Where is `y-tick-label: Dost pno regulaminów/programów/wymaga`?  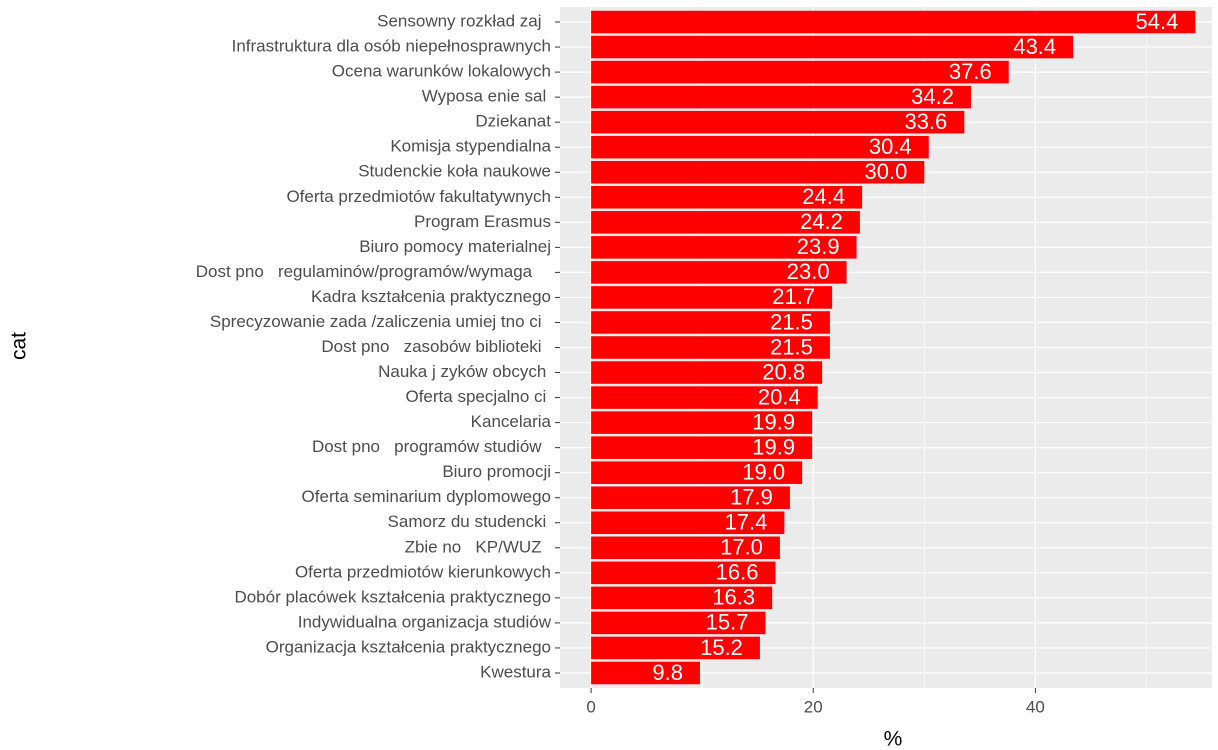 y-tick-label: Dost pno regulaminów/programów/wymaga is located at coordinates (373, 271).